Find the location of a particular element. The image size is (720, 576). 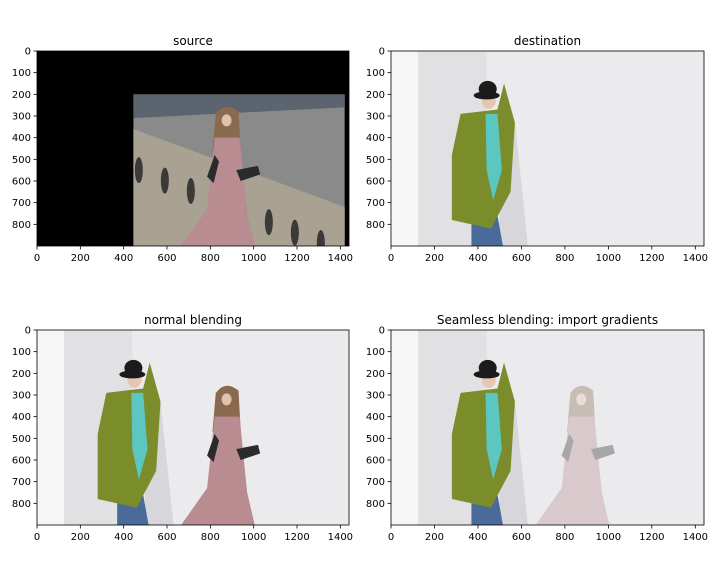

stair-ceiling is located at coordinates (239, 106).